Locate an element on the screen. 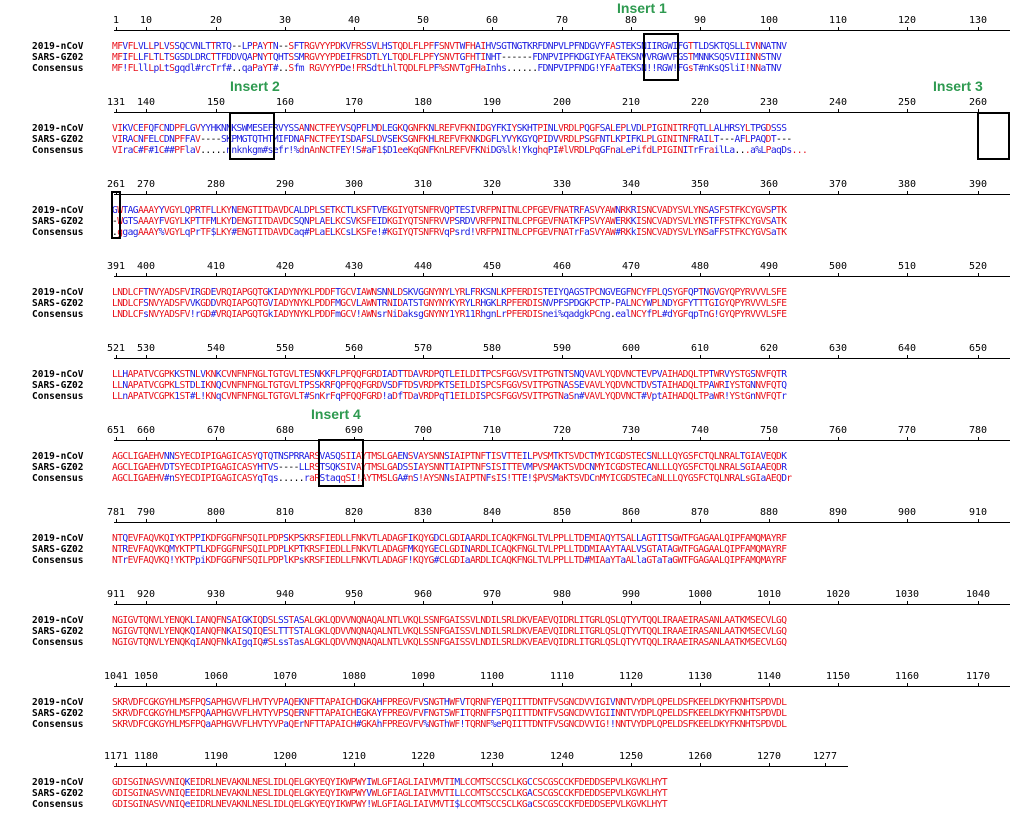 The width and height of the screenshot is (1024, 818). ruler-number: 261 is located at coordinates (116, 184).